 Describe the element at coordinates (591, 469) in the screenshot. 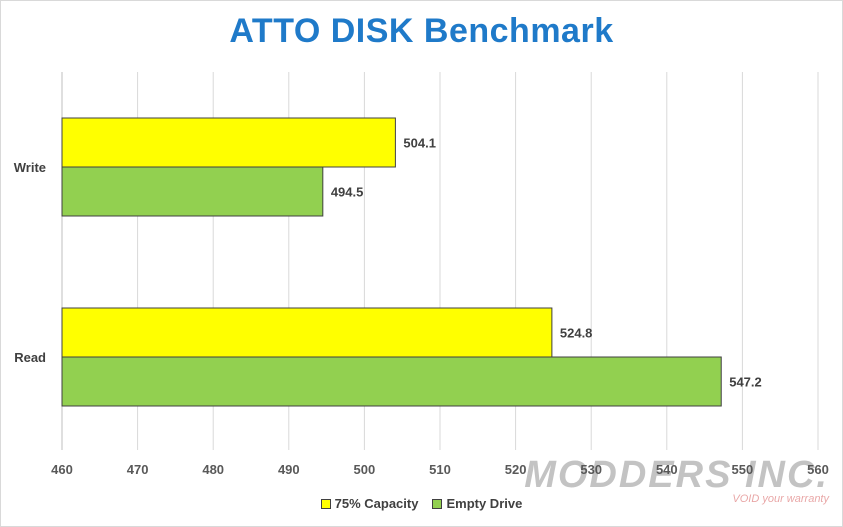

I see `x-tick-label: 530` at that location.